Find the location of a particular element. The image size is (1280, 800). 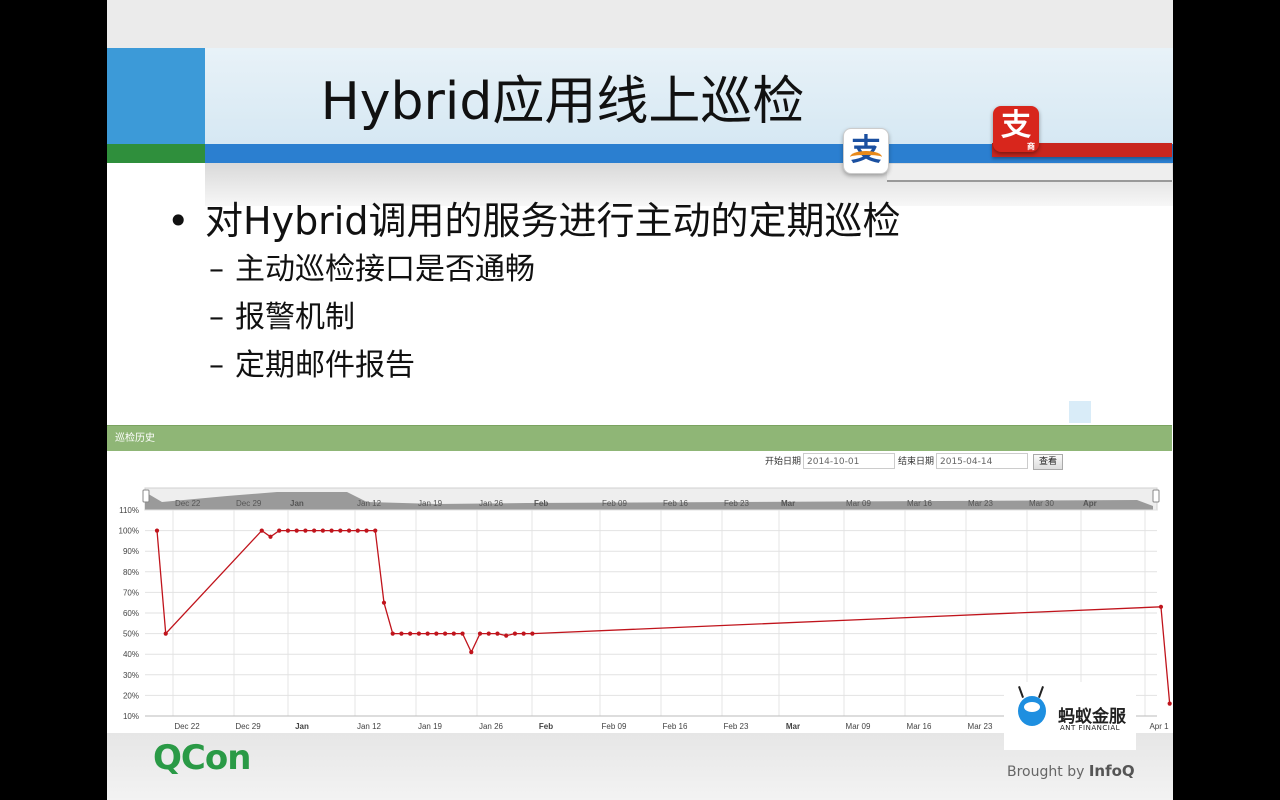

navigator-tick-label: Jan 26 is located at coordinates (491, 503).